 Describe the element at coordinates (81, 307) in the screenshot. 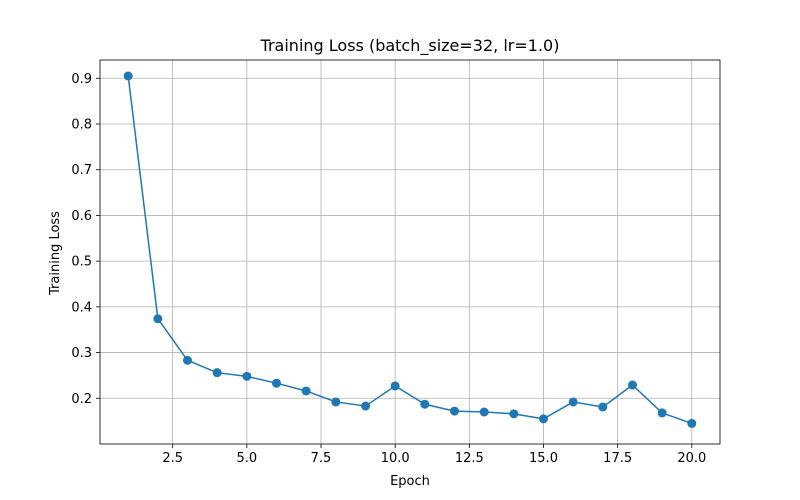

I see `y-tick-label: 0.4` at that location.